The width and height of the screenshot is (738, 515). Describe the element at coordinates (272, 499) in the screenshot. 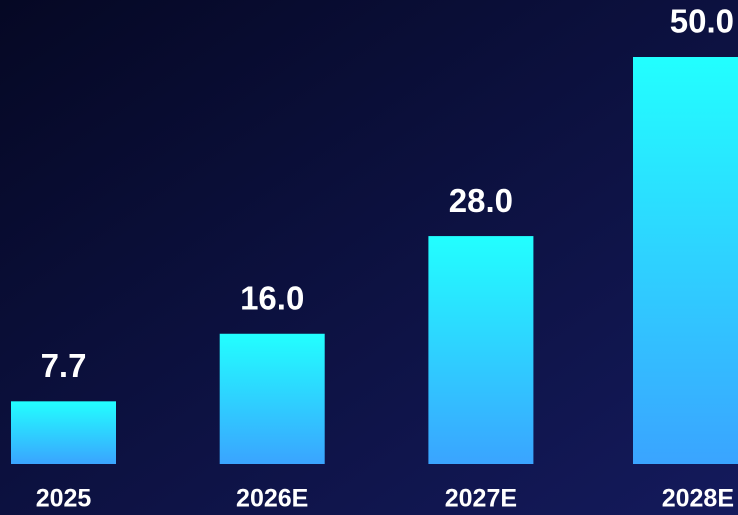

I see `x-tick-label: 2026E` at that location.